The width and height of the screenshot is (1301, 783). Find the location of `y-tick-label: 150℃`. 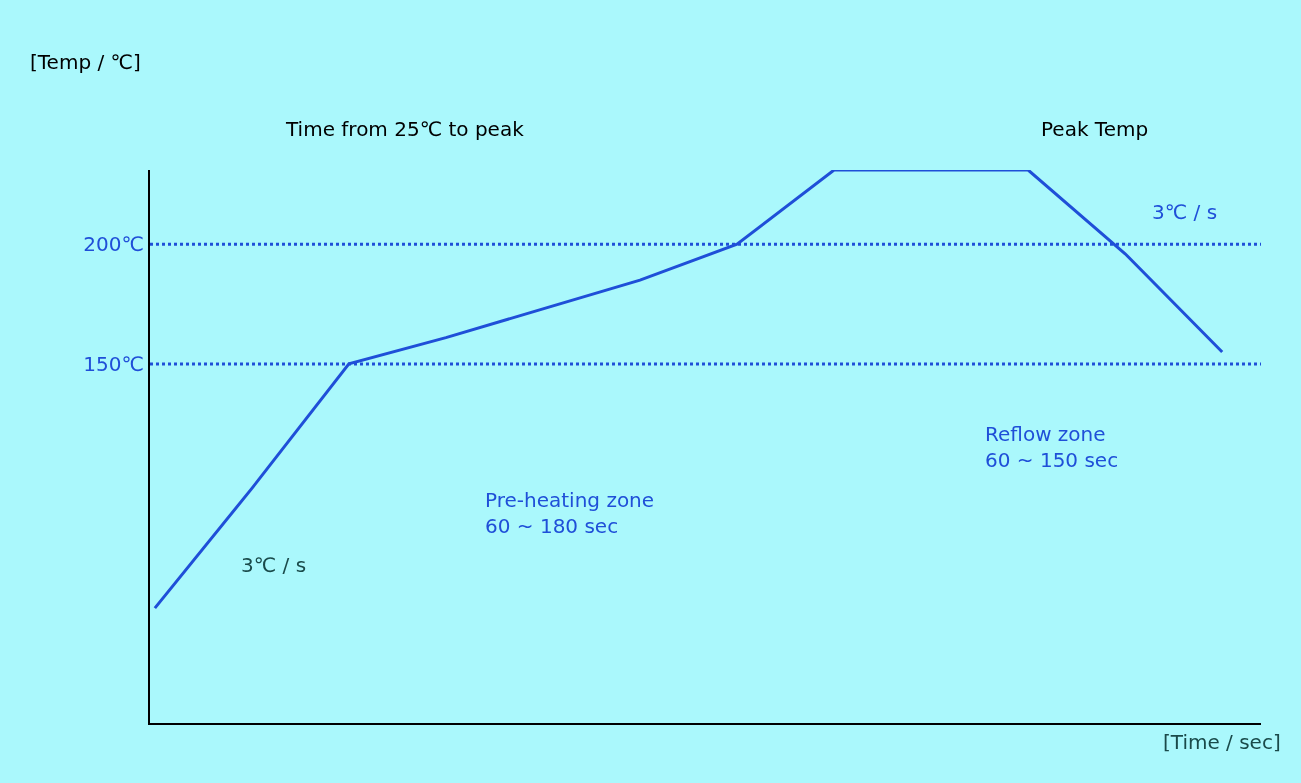

y-tick-label: 150℃ is located at coordinates (113, 363).